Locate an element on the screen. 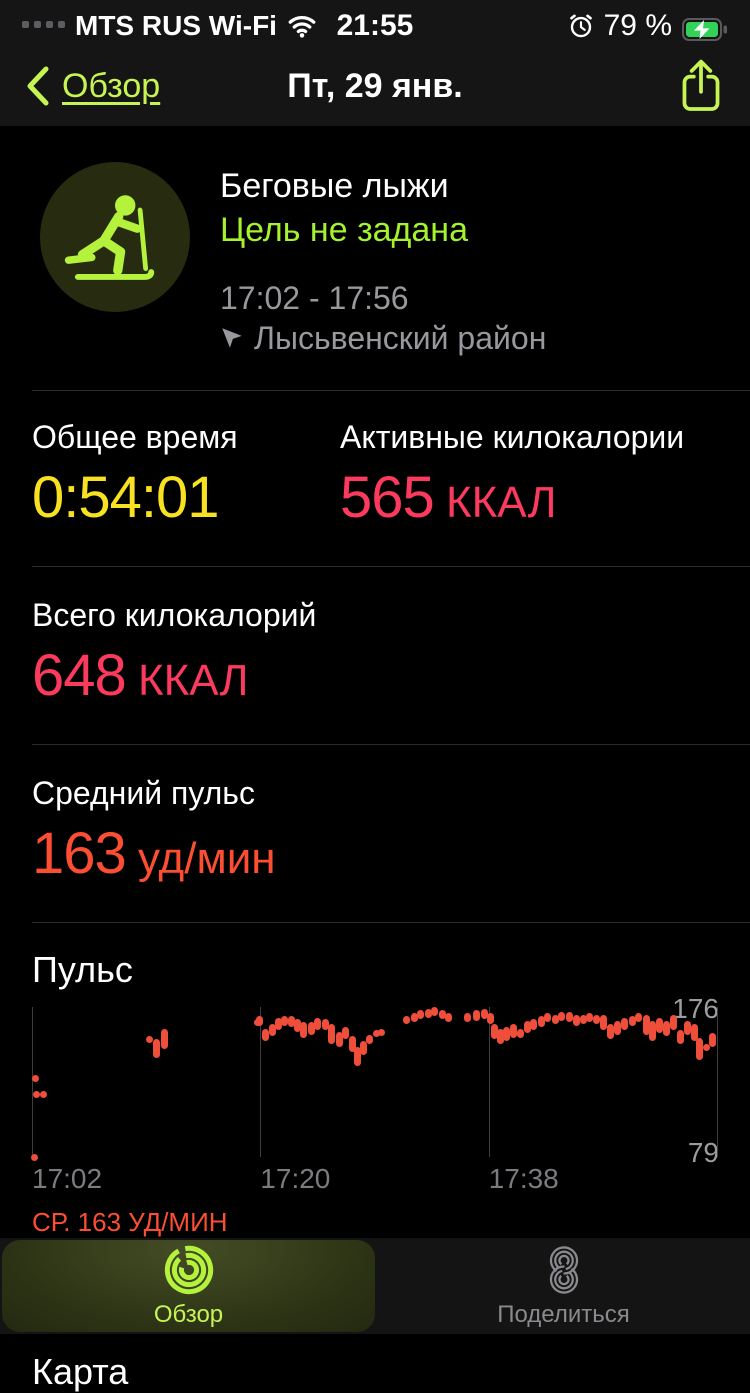  x-axis-tick-label: 17:02 is located at coordinates (67, 1178).